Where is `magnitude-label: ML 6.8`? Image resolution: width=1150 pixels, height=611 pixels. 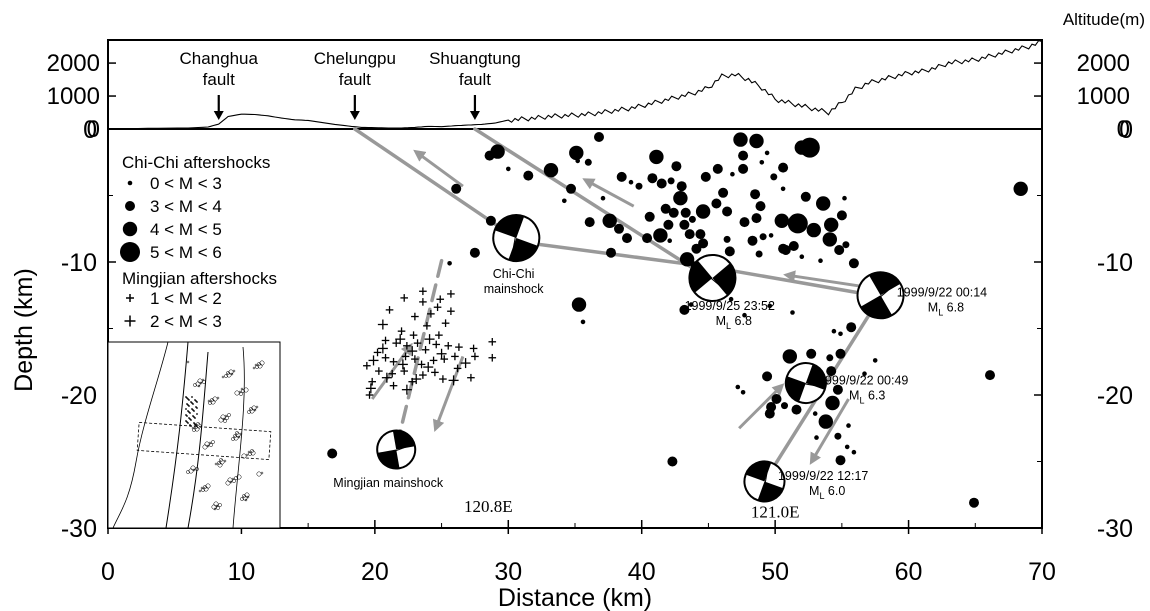 magnitude-label: ML 6.8 is located at coordinates (946, 309).